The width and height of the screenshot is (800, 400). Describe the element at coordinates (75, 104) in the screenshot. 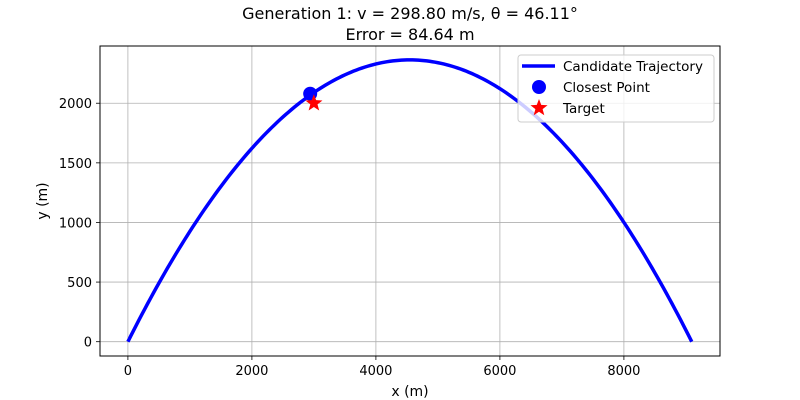

I see `y-tick-label: 2000` at that location.